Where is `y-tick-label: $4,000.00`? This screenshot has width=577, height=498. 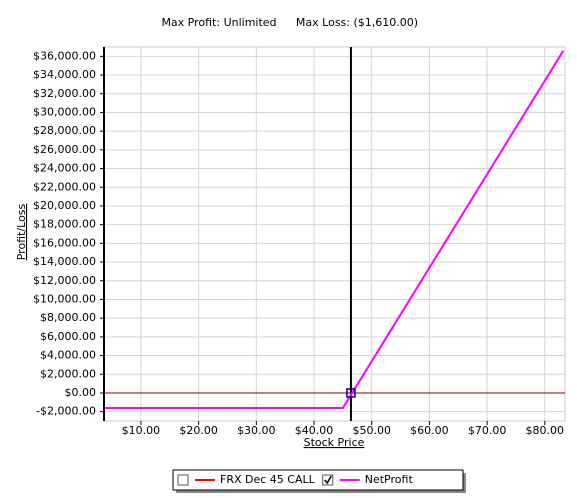
y-tick-label: $4,000.00 is located at coordinates (68, 355).